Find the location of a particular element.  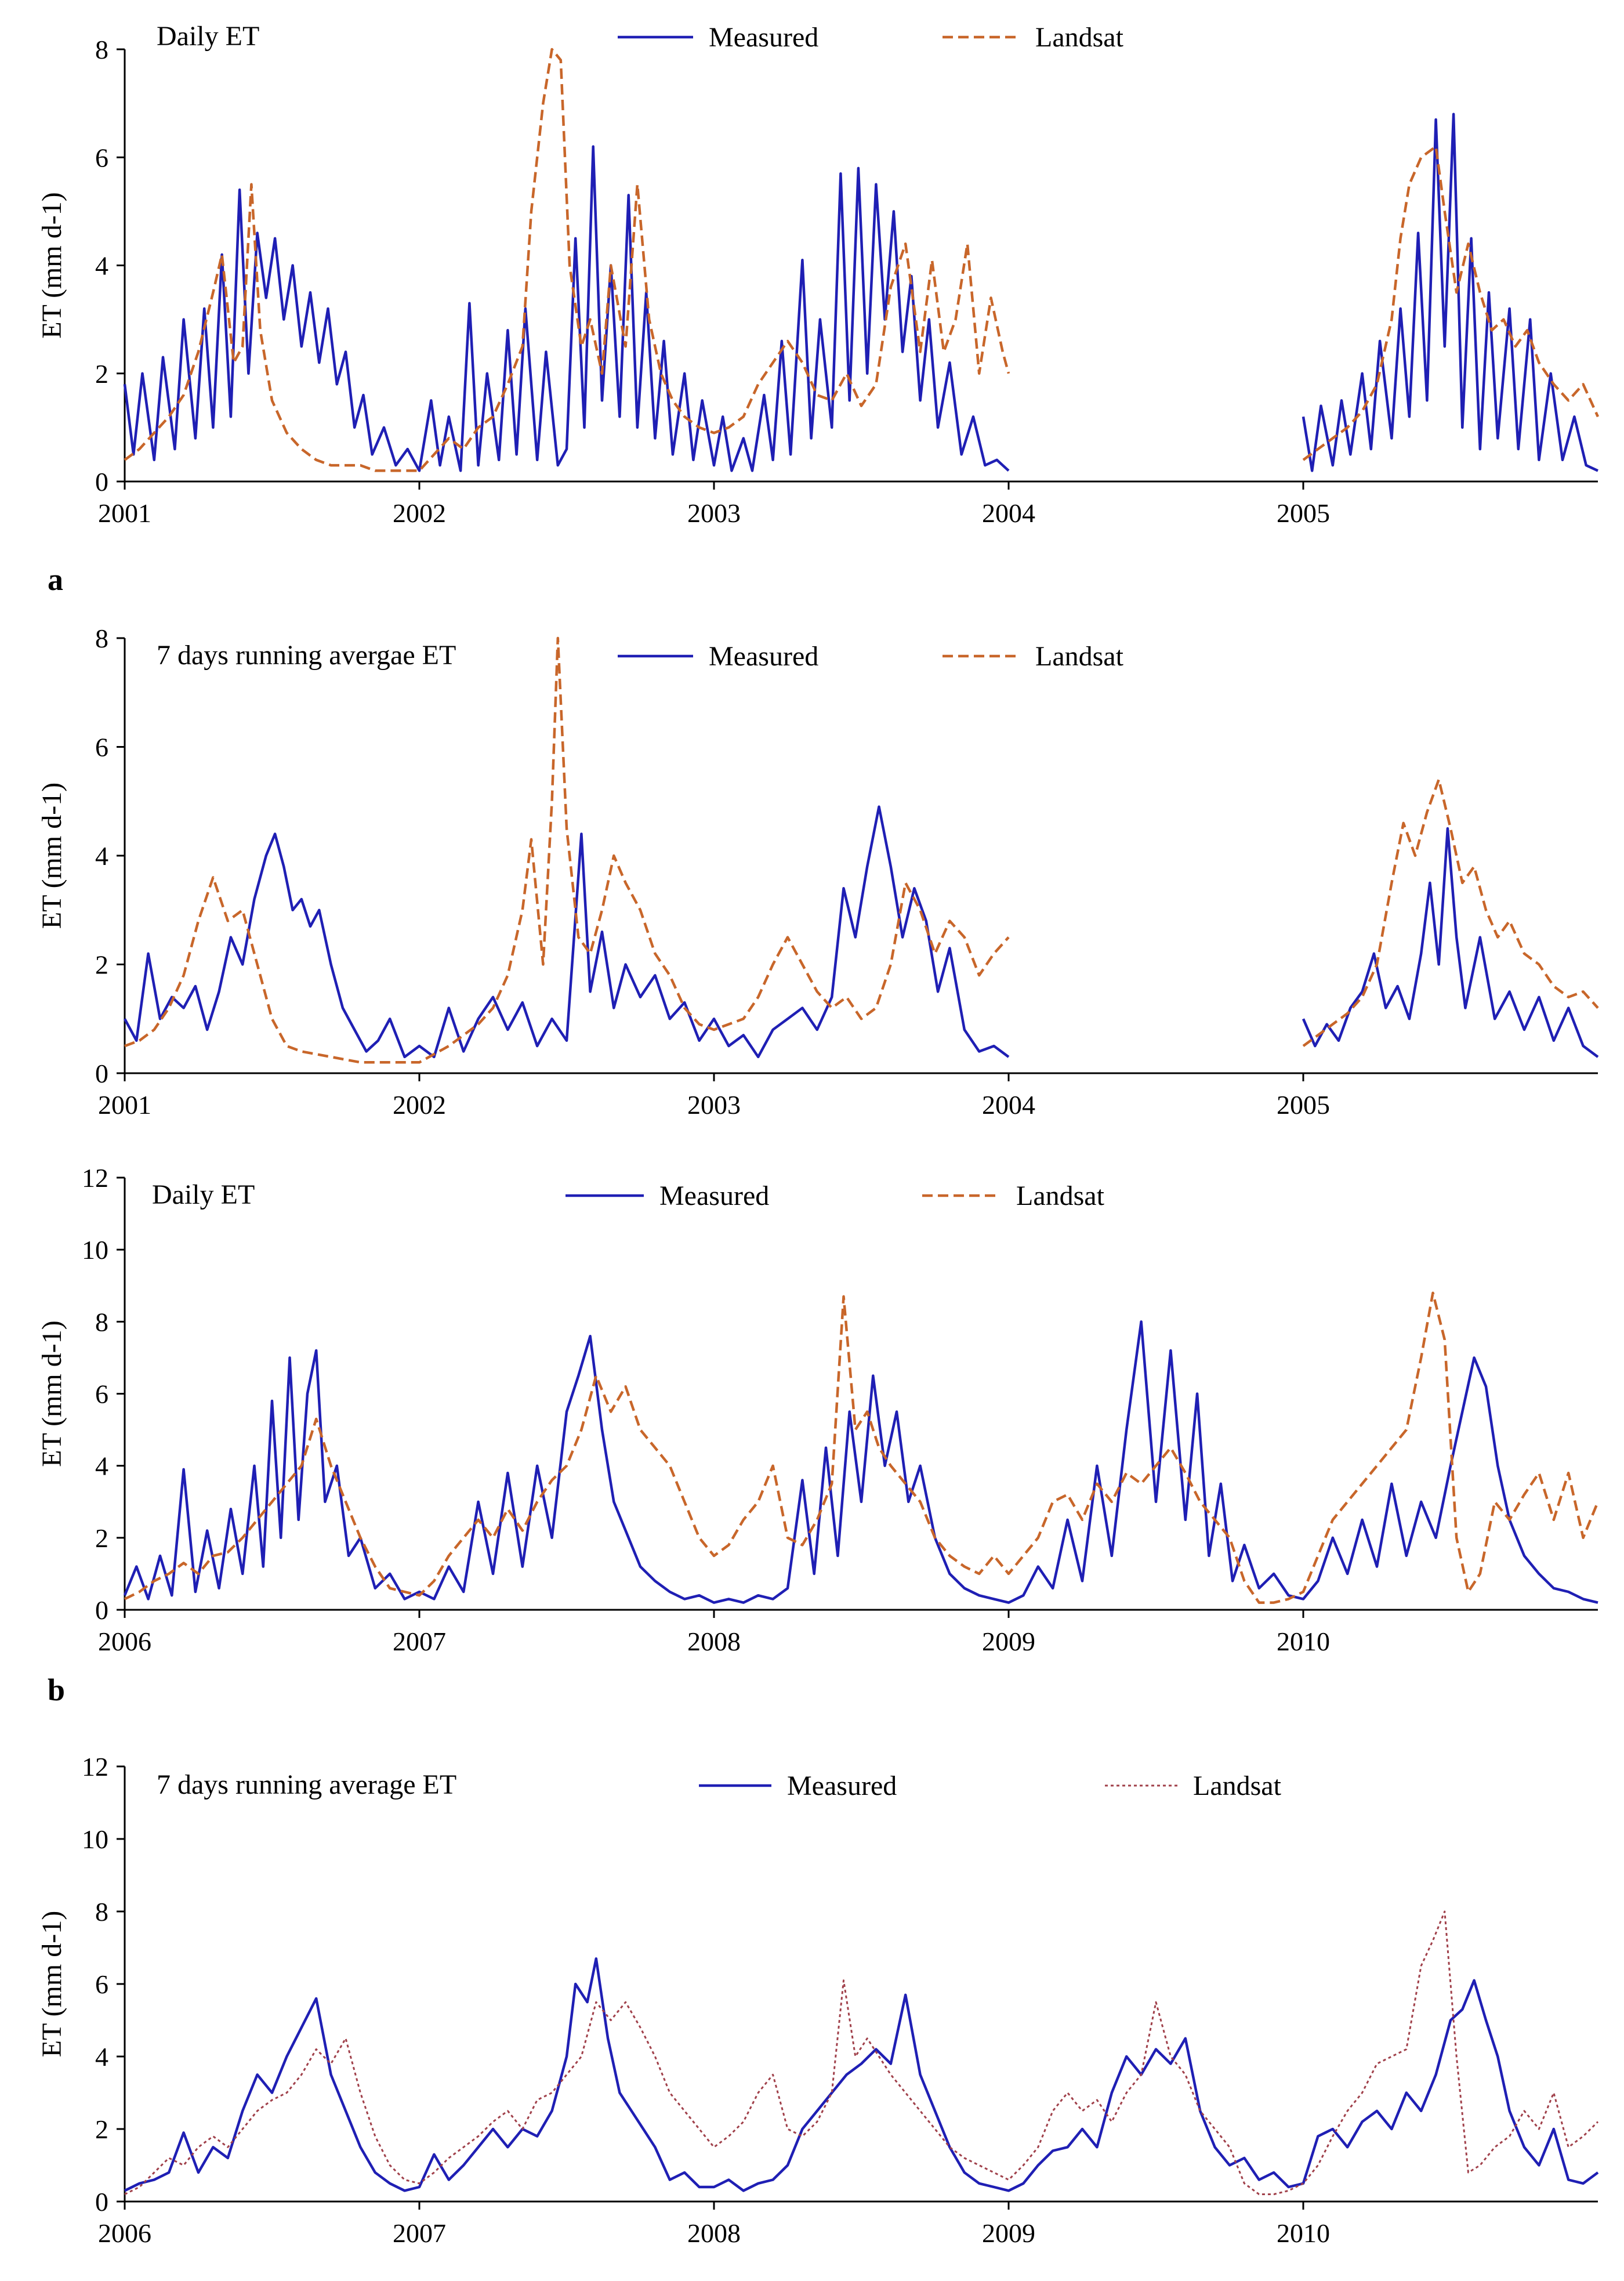

panel-label-a: a is located at coordinates (55, 579).